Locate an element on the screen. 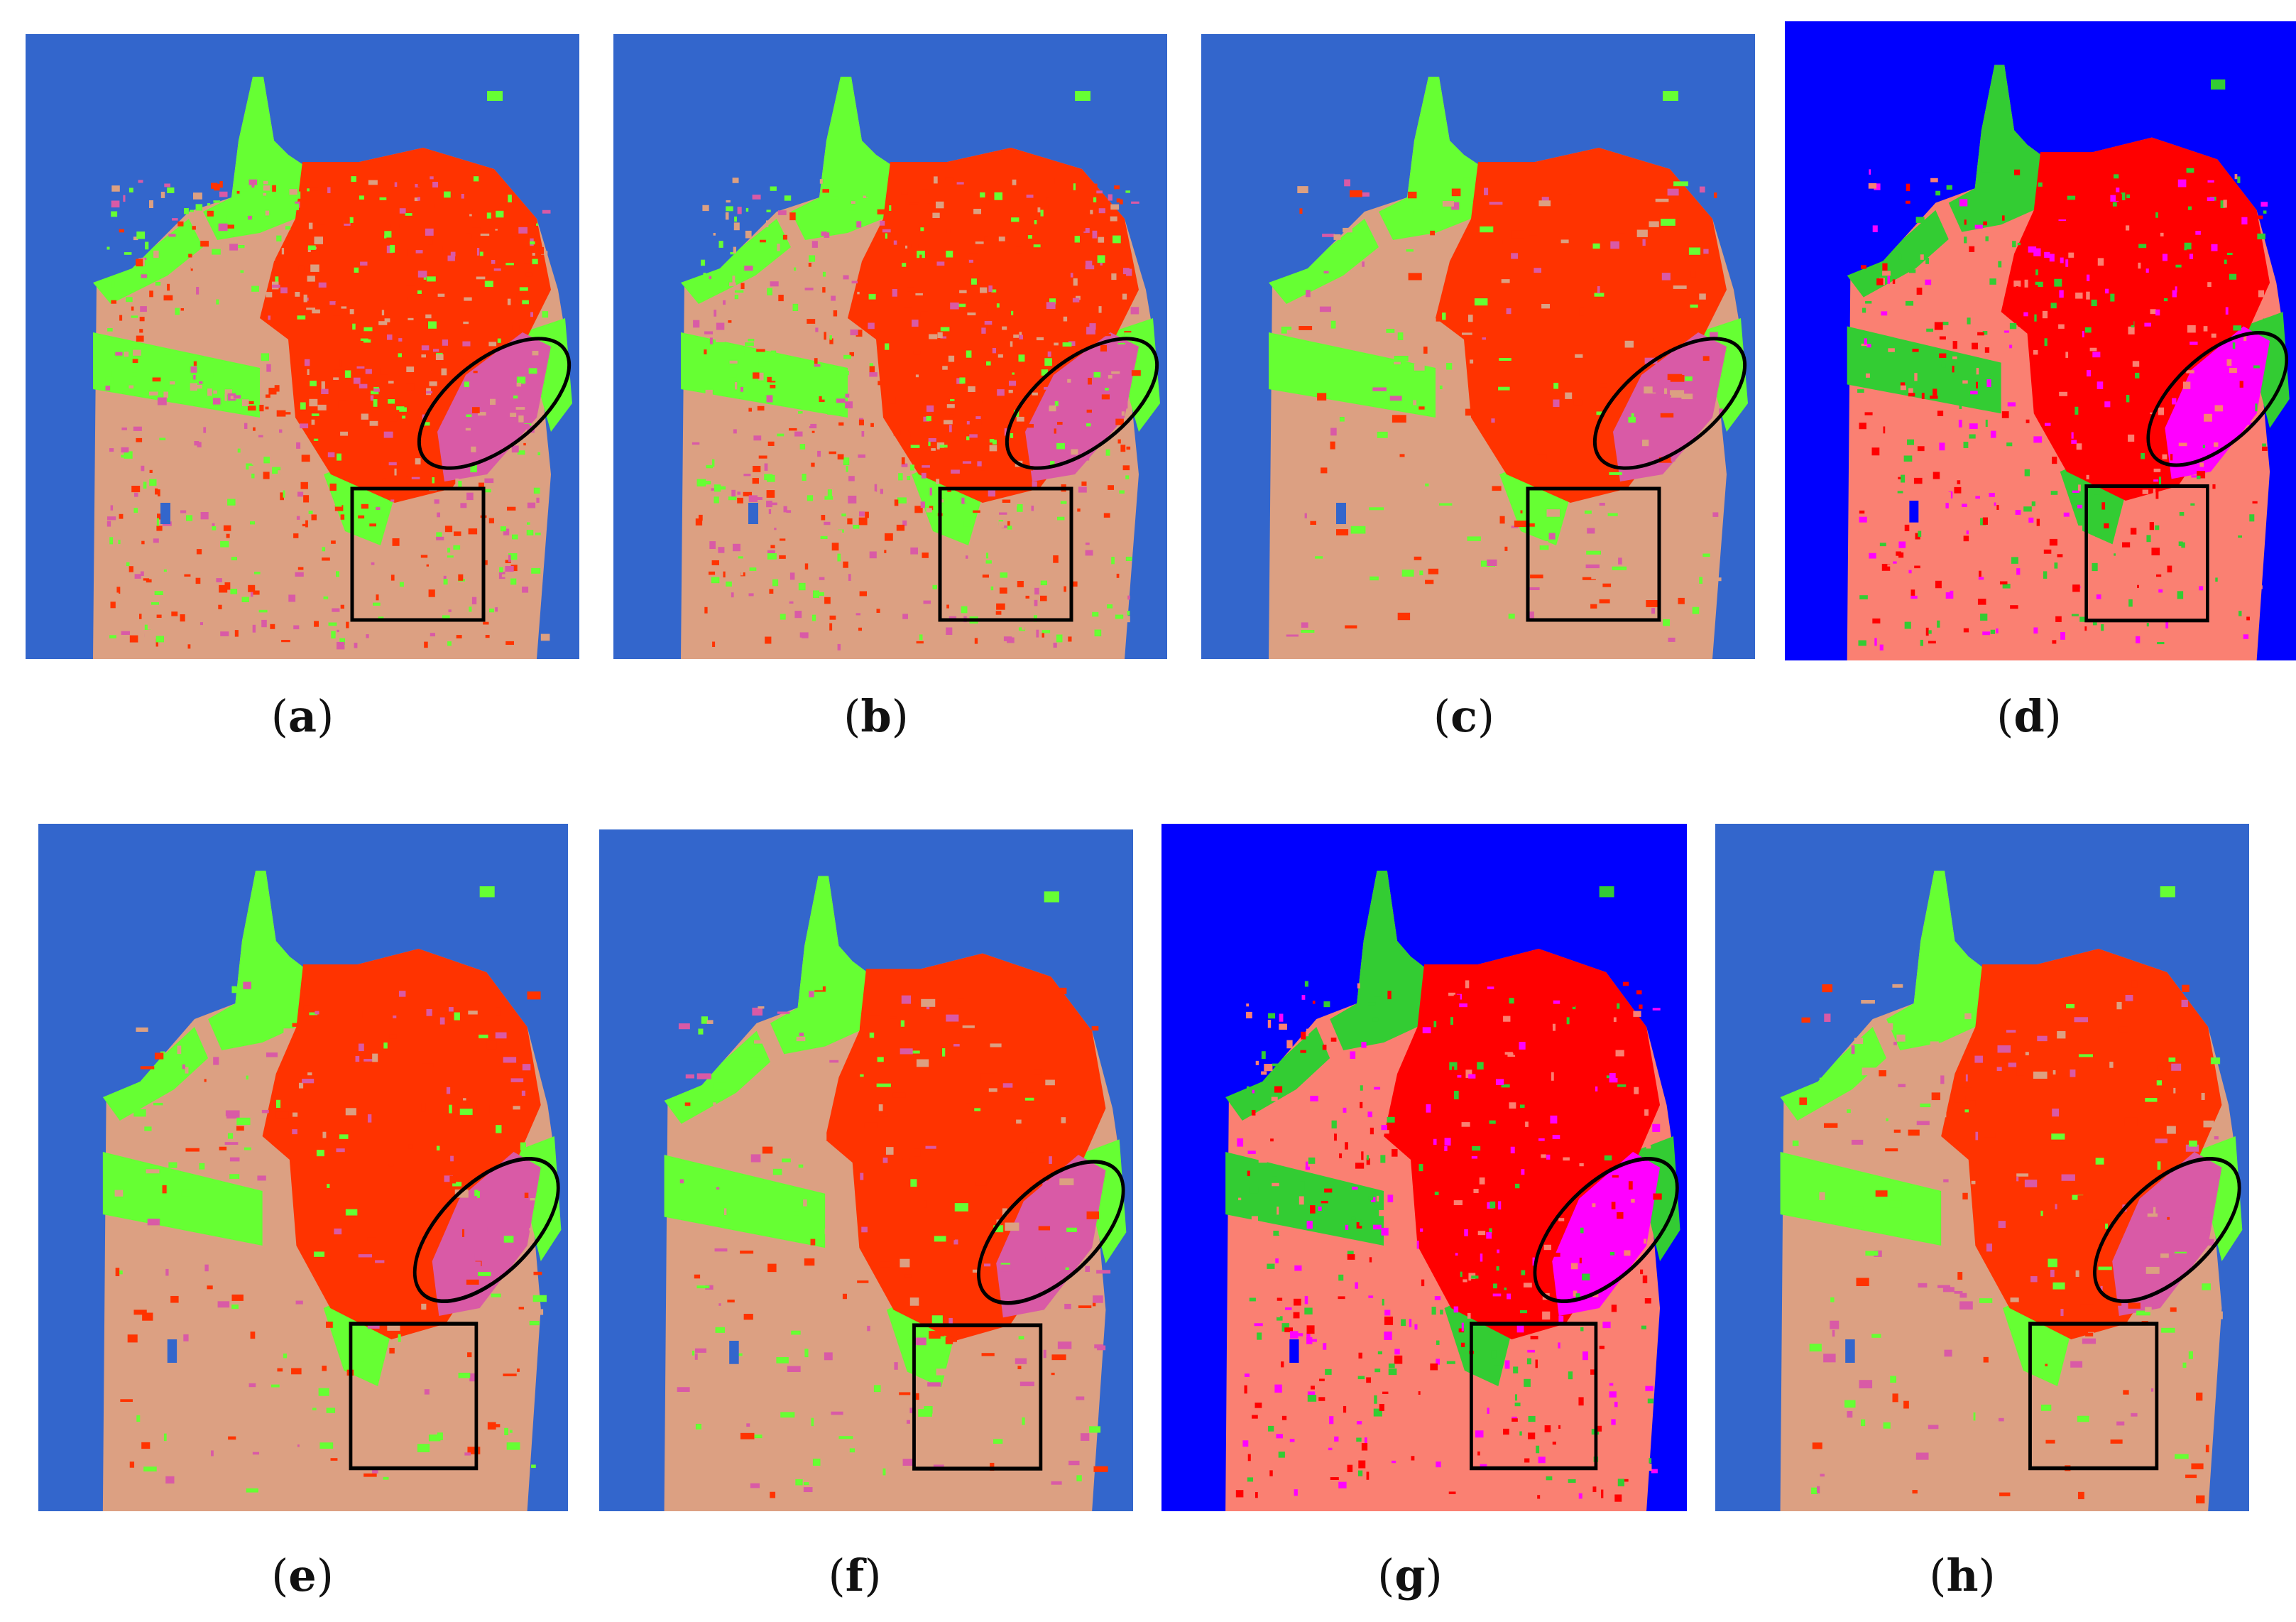 The width and height of the screenshot is (2296, 1622). panel-e is located at coordinates (303, 1167).